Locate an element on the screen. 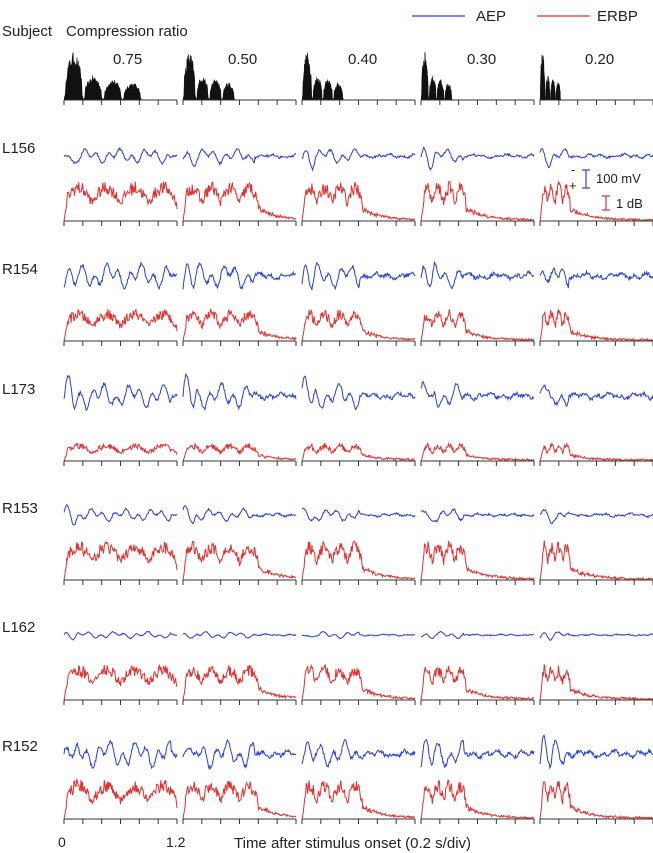 The width and height of the screenshot is (653, 853). ratio-label-4: 0.20 is located at coordinates (599, 59).